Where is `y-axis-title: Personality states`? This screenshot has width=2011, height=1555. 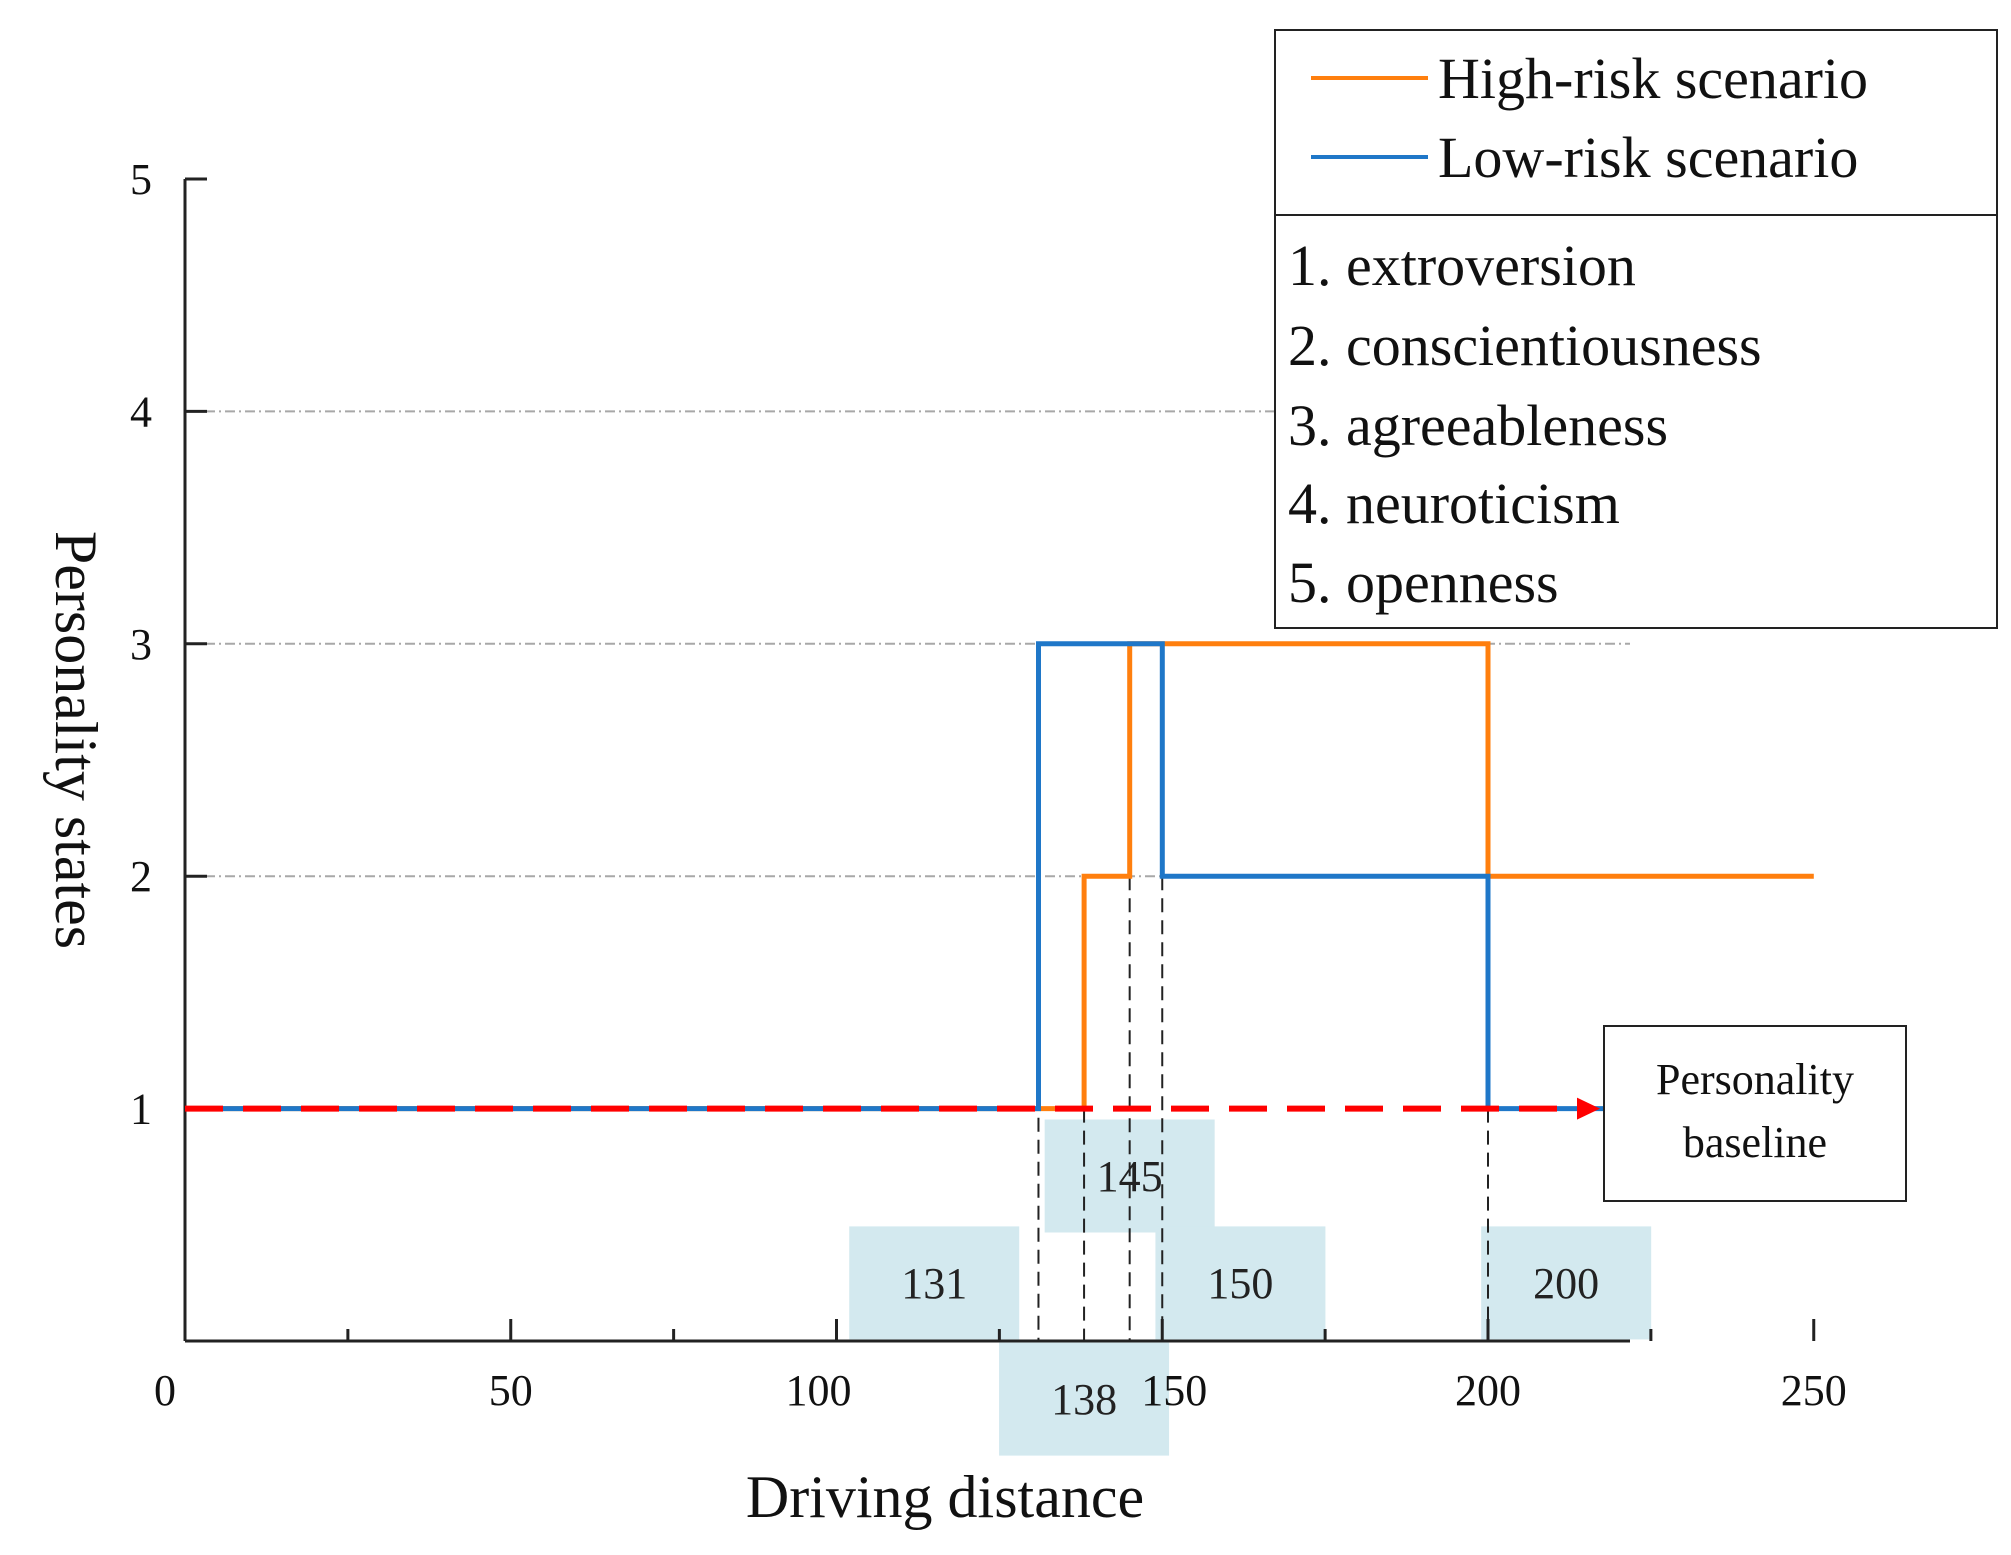 y-axis-title: Personality states is located at coordinates (76, 740).